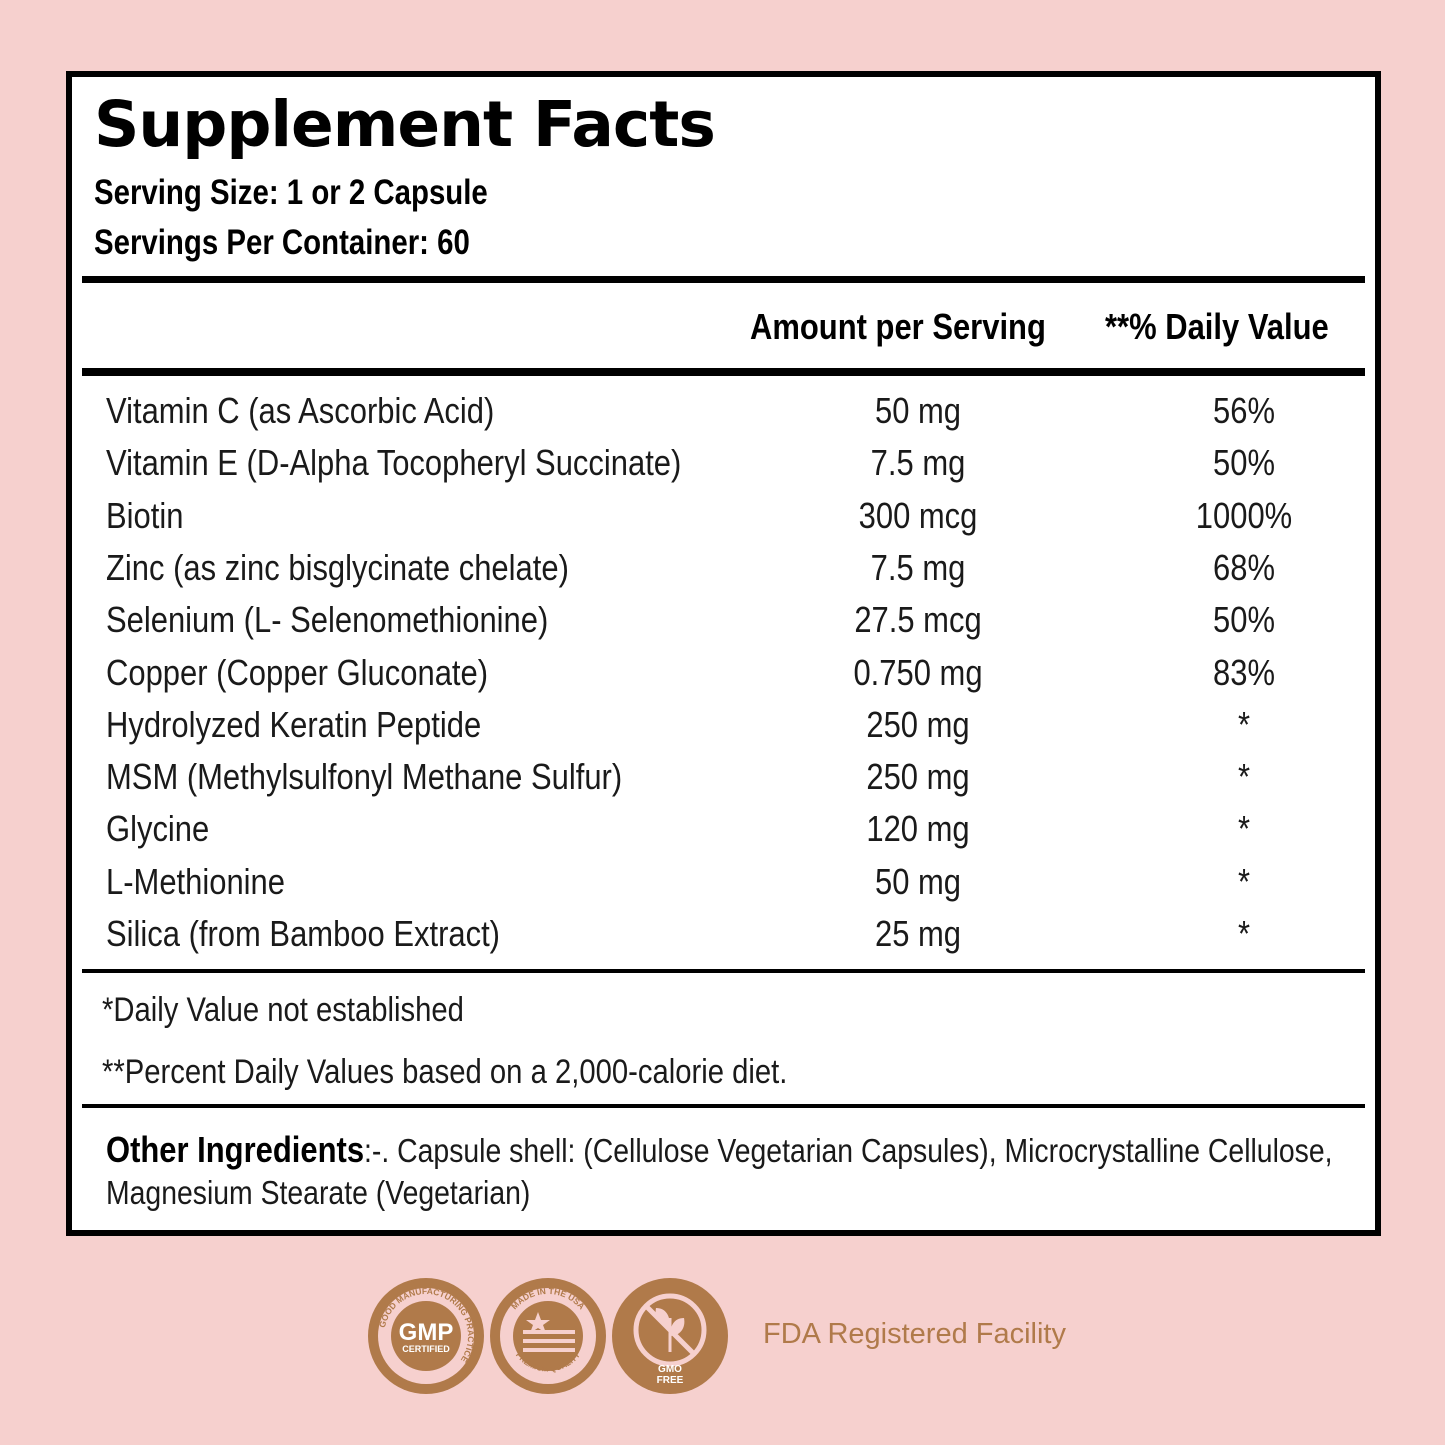  Describe the element at coordinates (145, 515) in the screenshot. I see `nutrient-name: Biotin` at that location.